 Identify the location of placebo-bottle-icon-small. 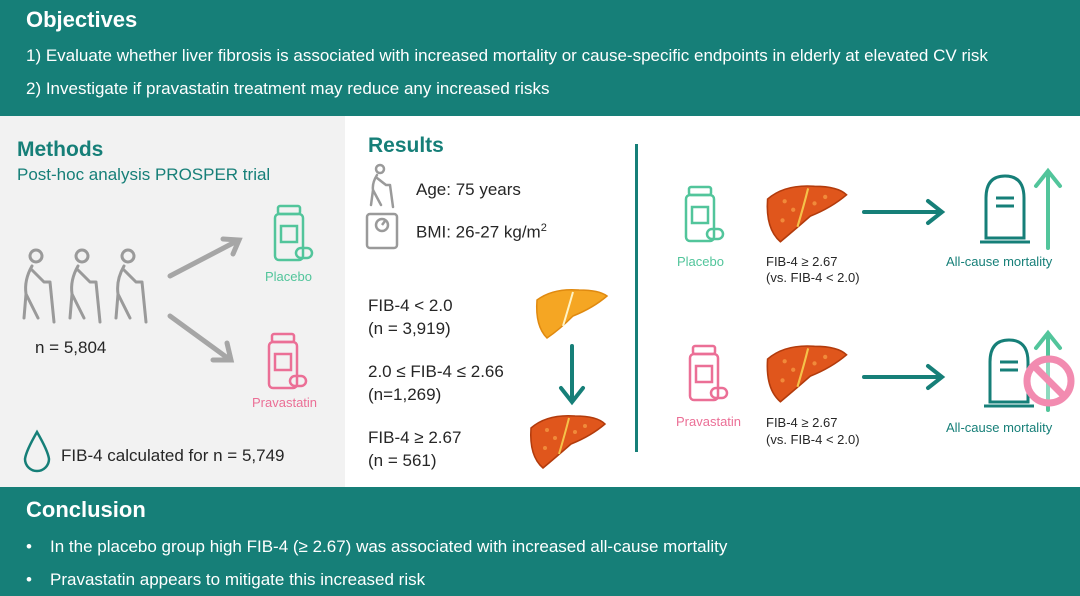
(704, 214).